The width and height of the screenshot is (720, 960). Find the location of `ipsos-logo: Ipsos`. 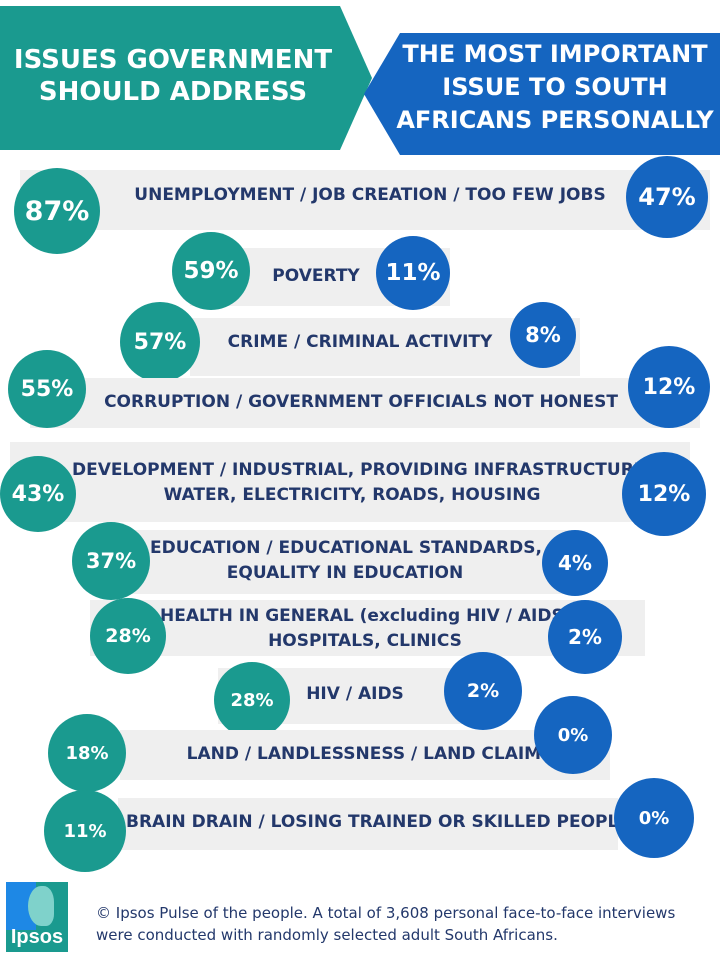

ipsos-logo: Ipsos is located at coordinates (37, 917).